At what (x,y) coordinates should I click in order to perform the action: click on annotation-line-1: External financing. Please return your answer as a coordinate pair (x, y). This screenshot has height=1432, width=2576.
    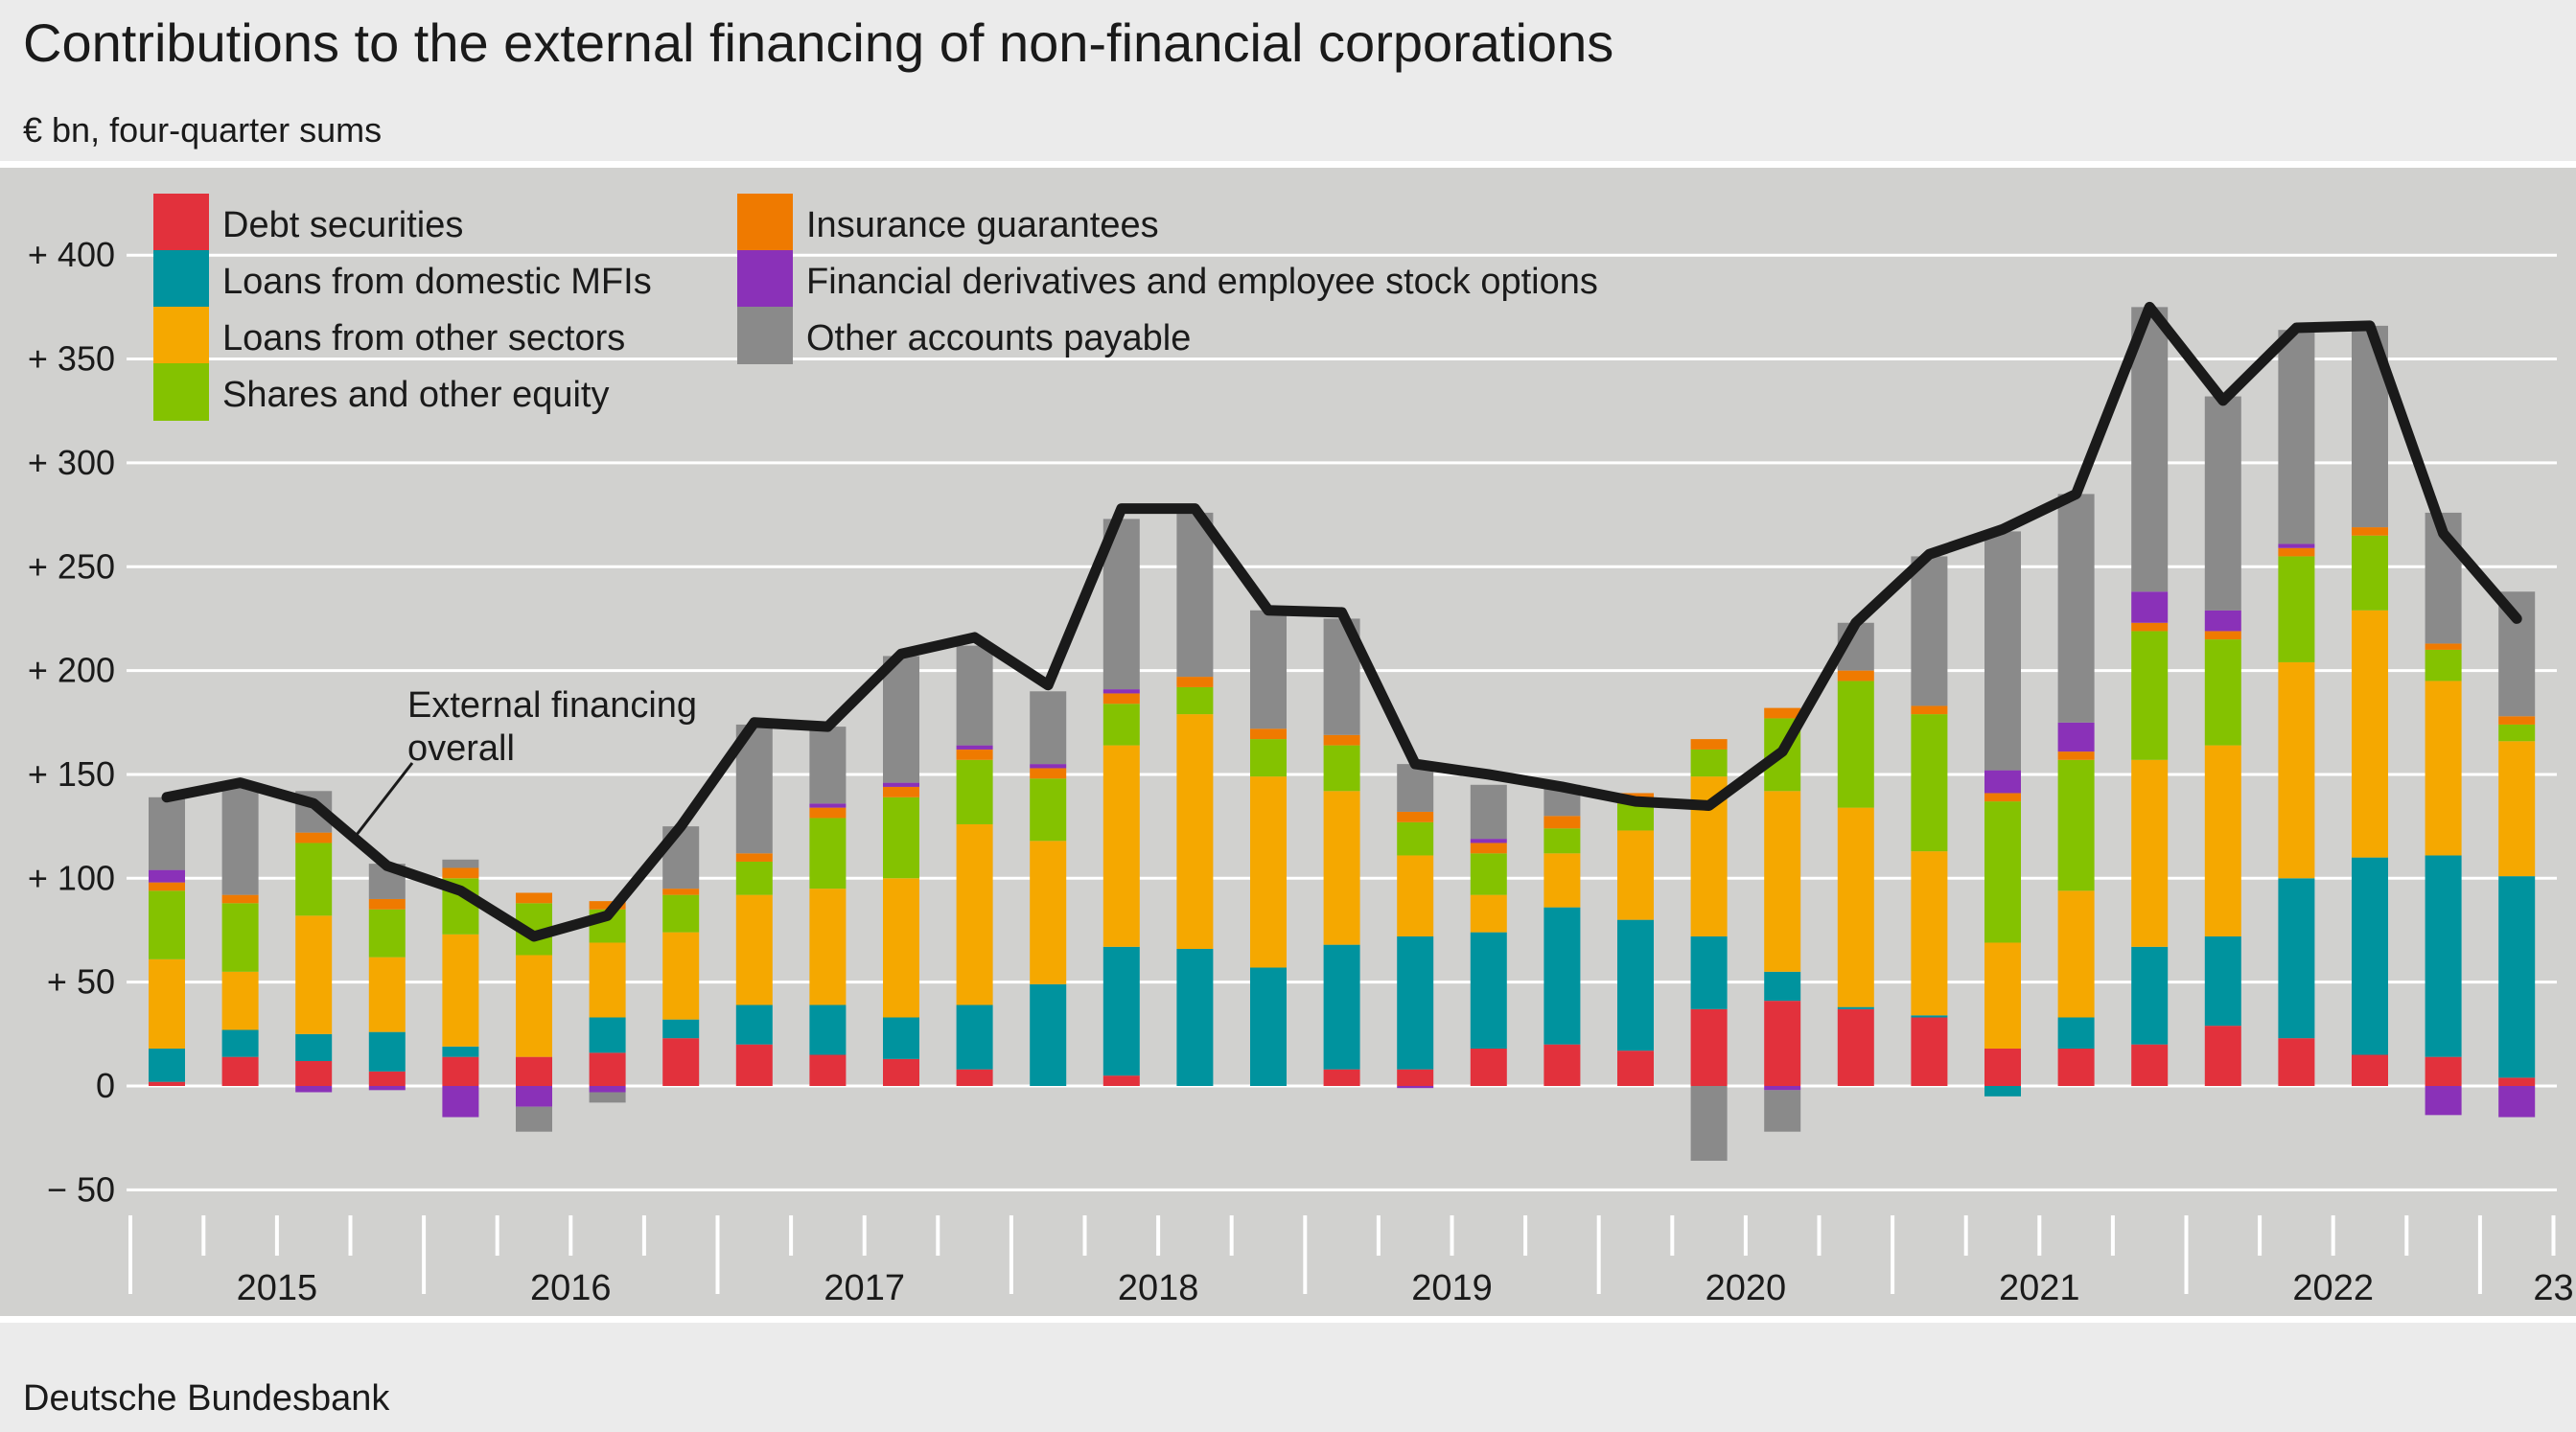
    Looking at the image, I should click on (552, 705).